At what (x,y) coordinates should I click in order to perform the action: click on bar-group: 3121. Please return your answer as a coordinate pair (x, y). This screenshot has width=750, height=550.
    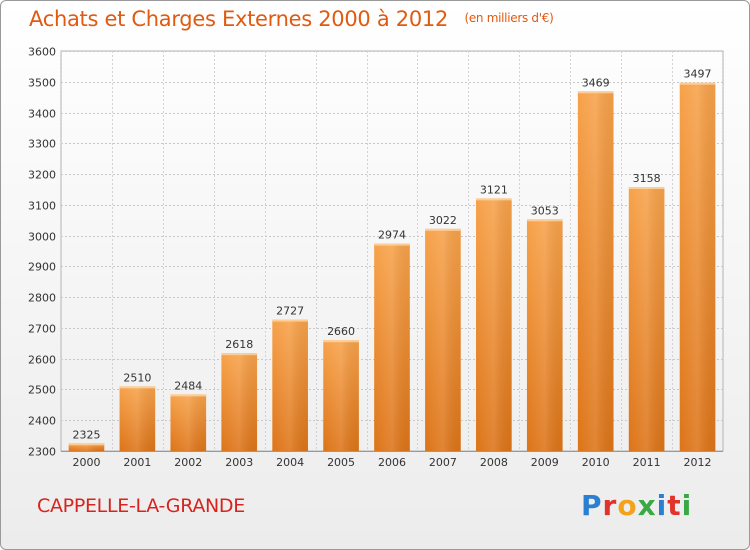
    Looking at the image, I should click on (494, 317).